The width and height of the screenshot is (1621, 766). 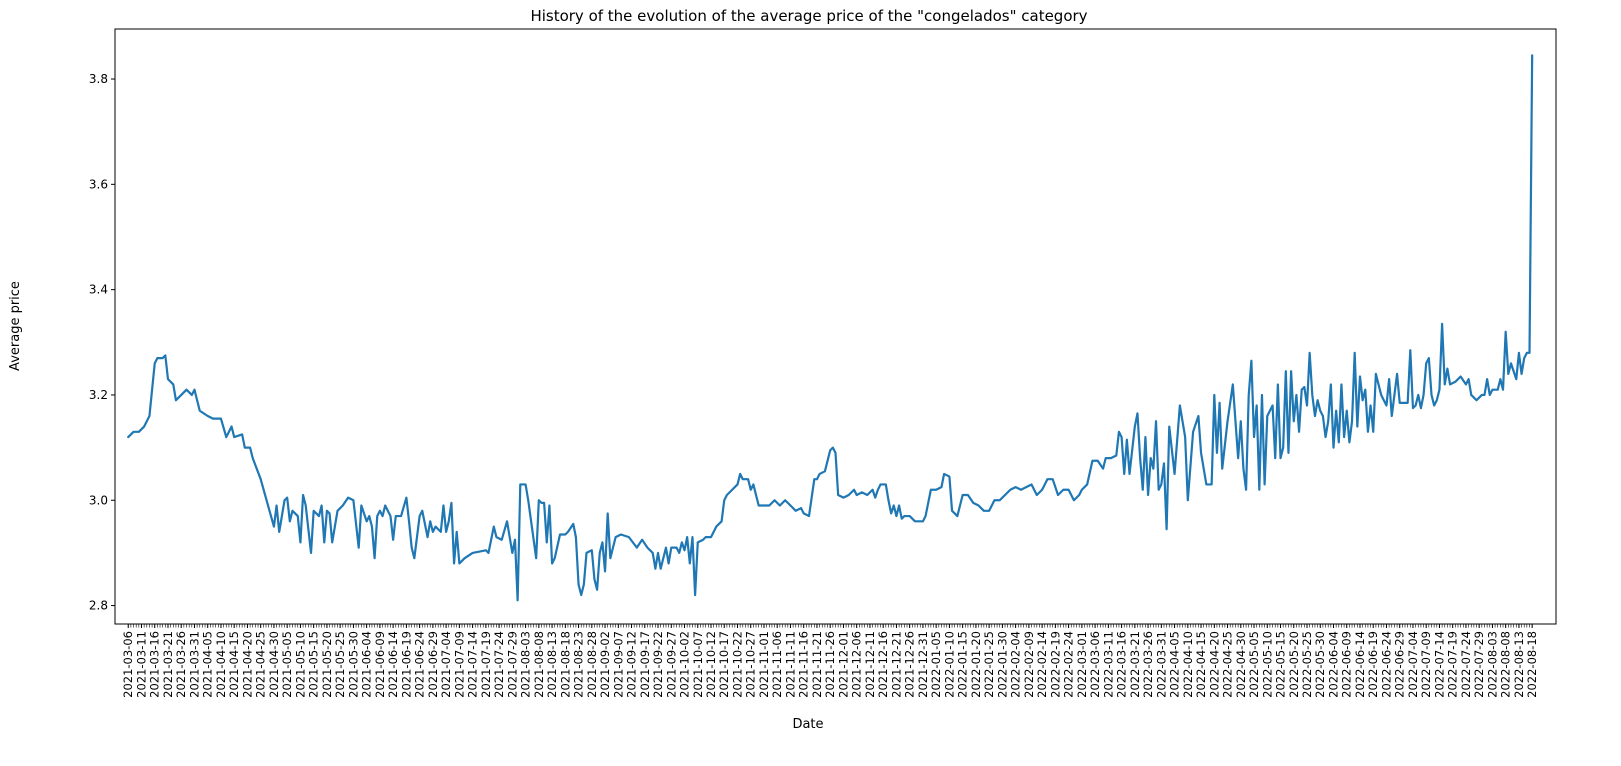 I want to click on x-tick-label: 2022-06-29, so click(x=1400, y=664).